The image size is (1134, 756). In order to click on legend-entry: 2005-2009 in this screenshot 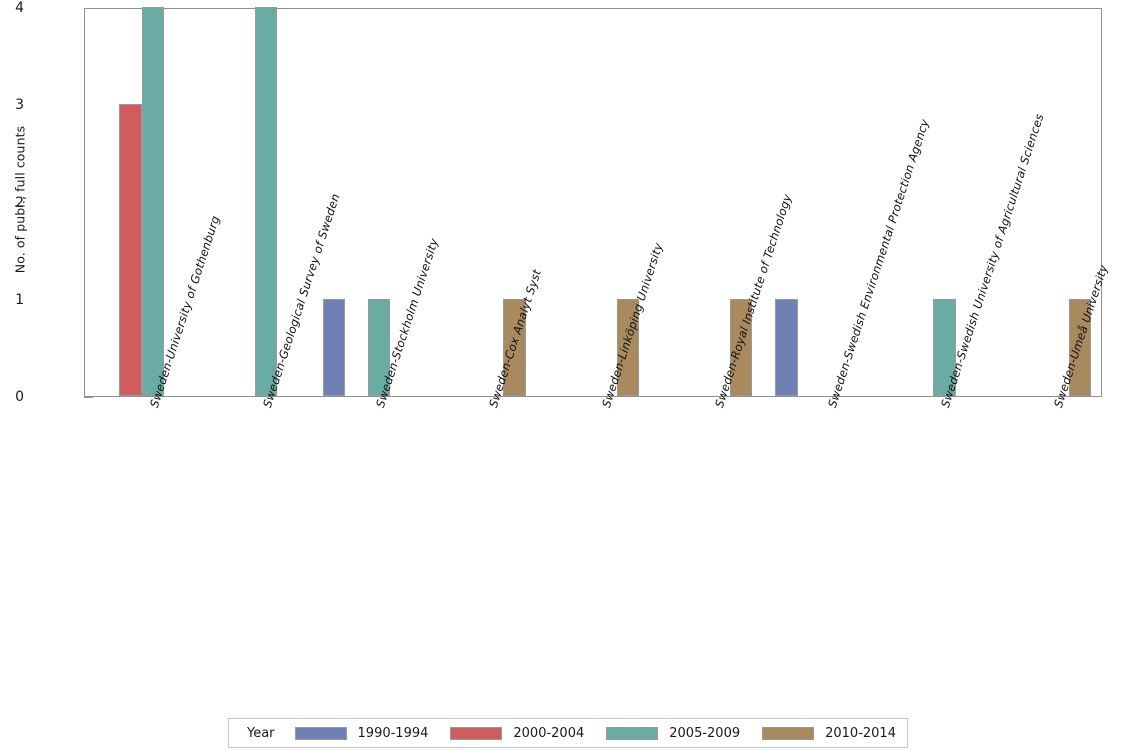, I will do `click(673, 733)`.